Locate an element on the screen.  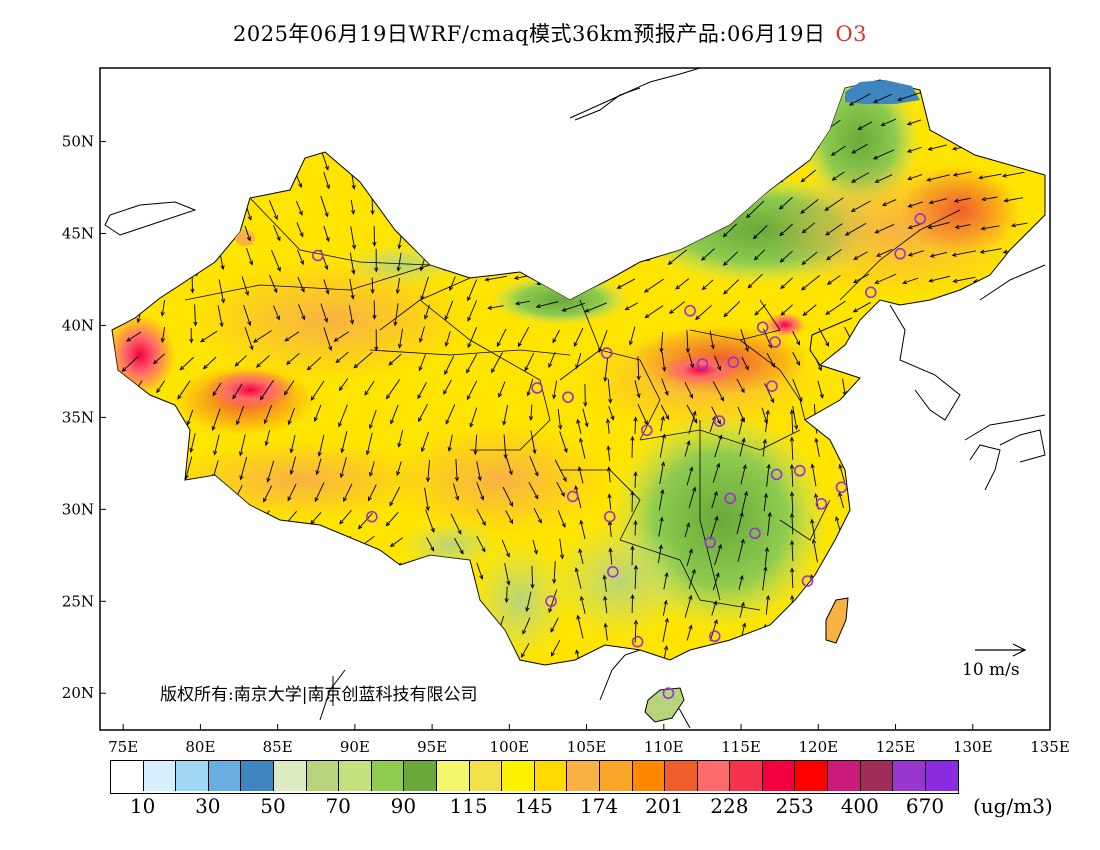
y-tick-label: 30N is located at coordinates (78, 509).